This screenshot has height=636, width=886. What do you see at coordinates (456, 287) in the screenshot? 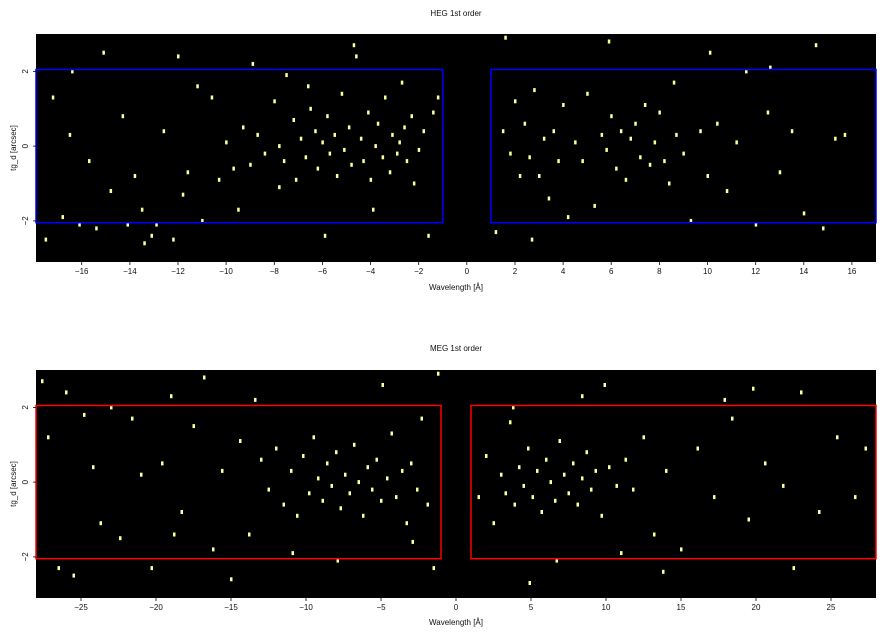
I see `heg-xlabel: Wavelength [Å]` at bounding box center [456, 287].